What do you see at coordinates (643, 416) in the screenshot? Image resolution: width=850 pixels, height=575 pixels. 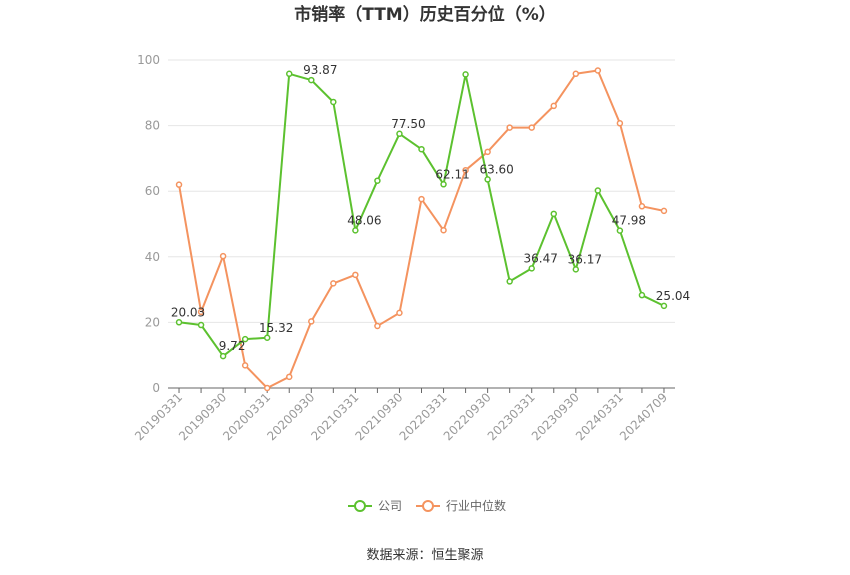 I see `x-tick-label: 20240709` at bounding box center [643, 416].